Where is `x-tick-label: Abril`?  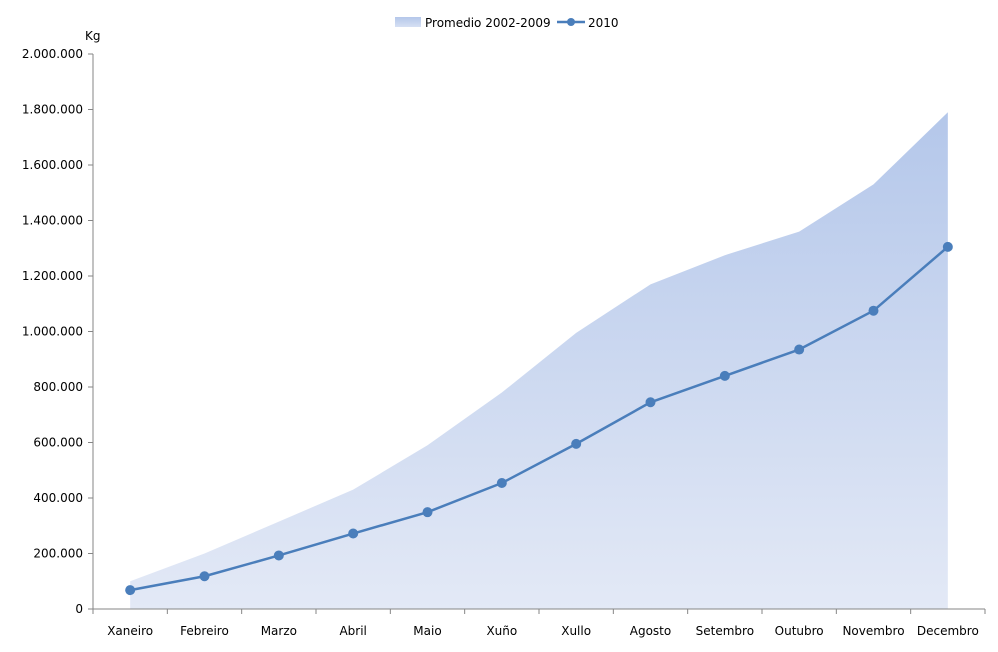
x-tick-label: Abril is located at coordinates (352, 631).